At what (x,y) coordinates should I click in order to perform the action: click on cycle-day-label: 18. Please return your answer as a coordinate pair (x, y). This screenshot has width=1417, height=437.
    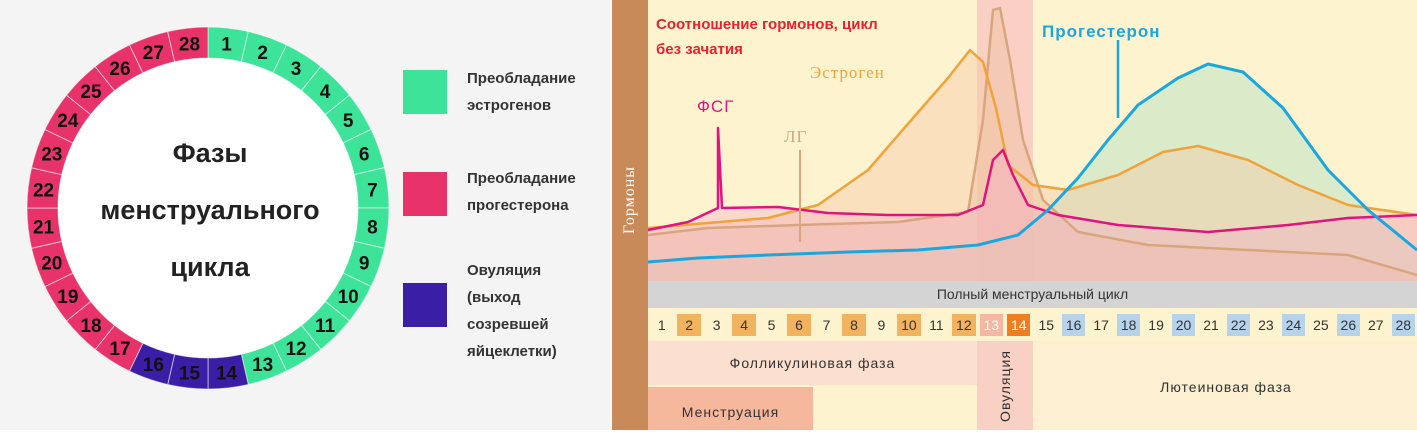
    Looking at the image, I should click on (90, 326).